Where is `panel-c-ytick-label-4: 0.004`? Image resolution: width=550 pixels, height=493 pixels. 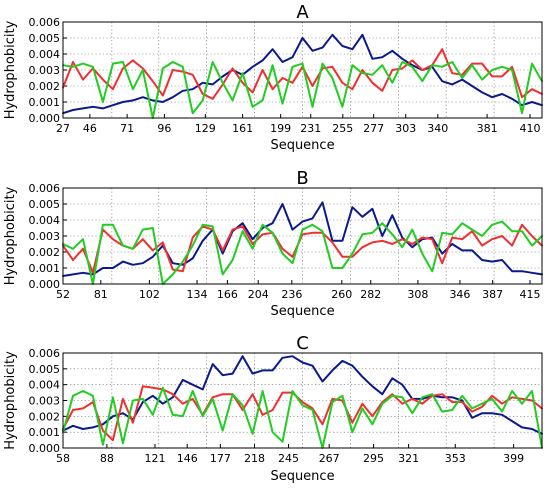
panel-c-ytick-label-4: 0.004 is located at coordinates (45, 385).